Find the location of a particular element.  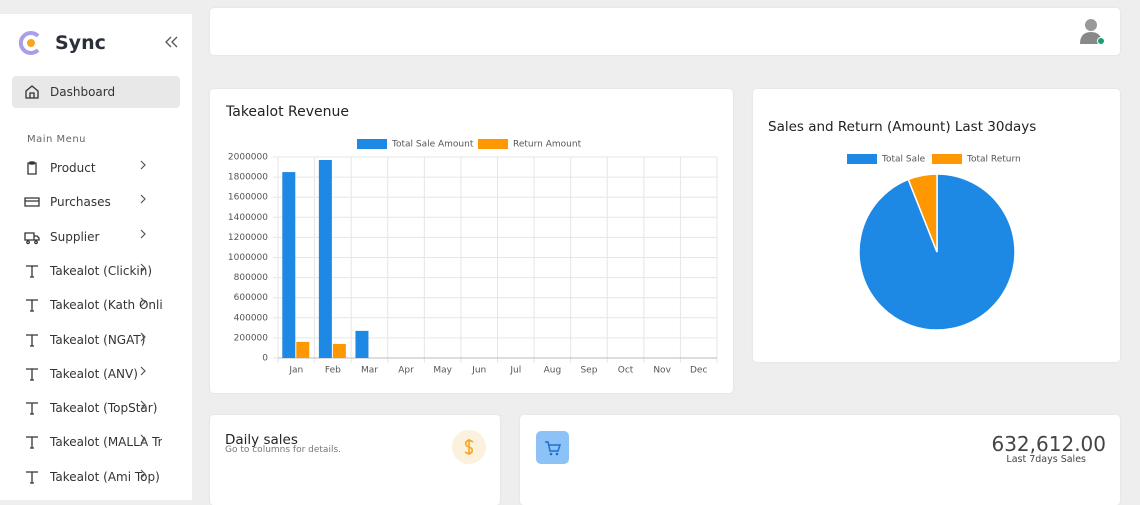

x-tick-label: Aug is located at coordinates (553, 371).